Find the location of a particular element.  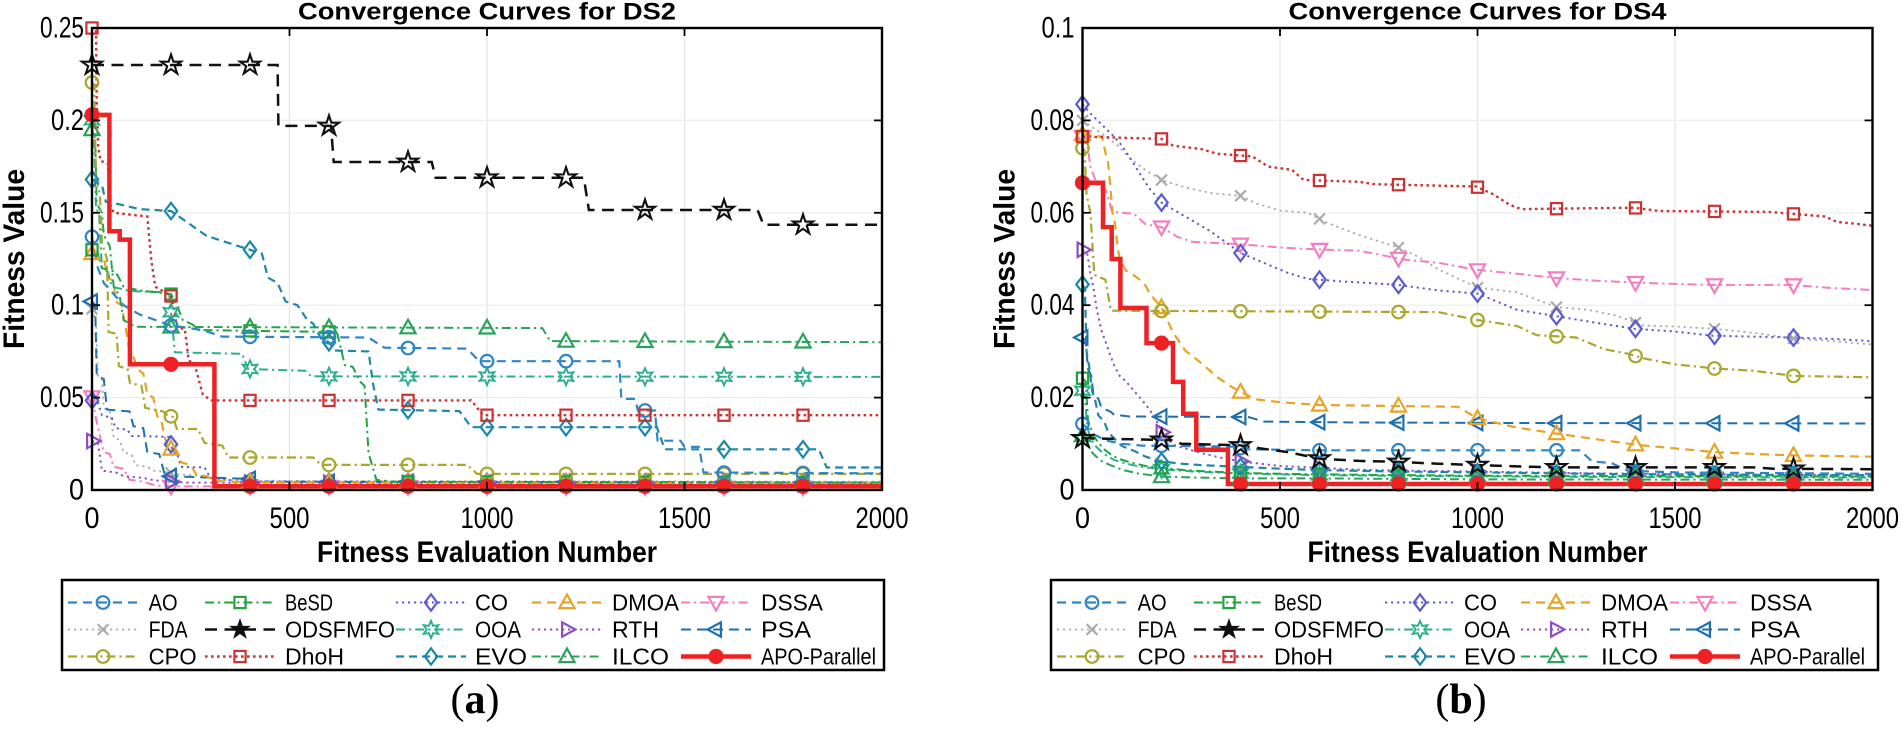

svg-text: 0.15 is located at coordinates (62, 212).